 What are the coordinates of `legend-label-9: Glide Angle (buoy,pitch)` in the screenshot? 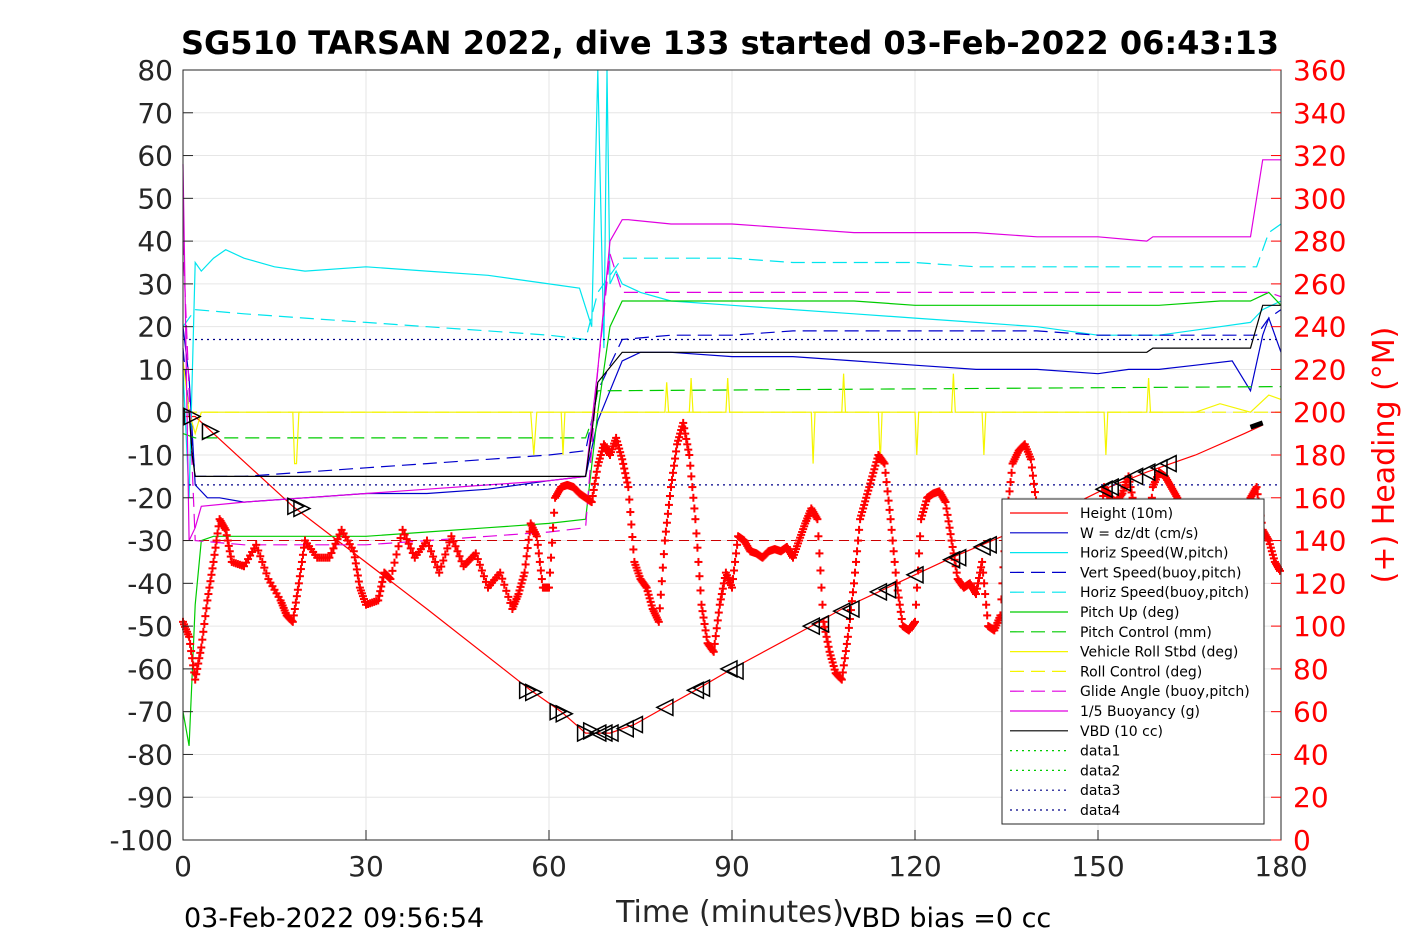 It's located at (1165, 692).